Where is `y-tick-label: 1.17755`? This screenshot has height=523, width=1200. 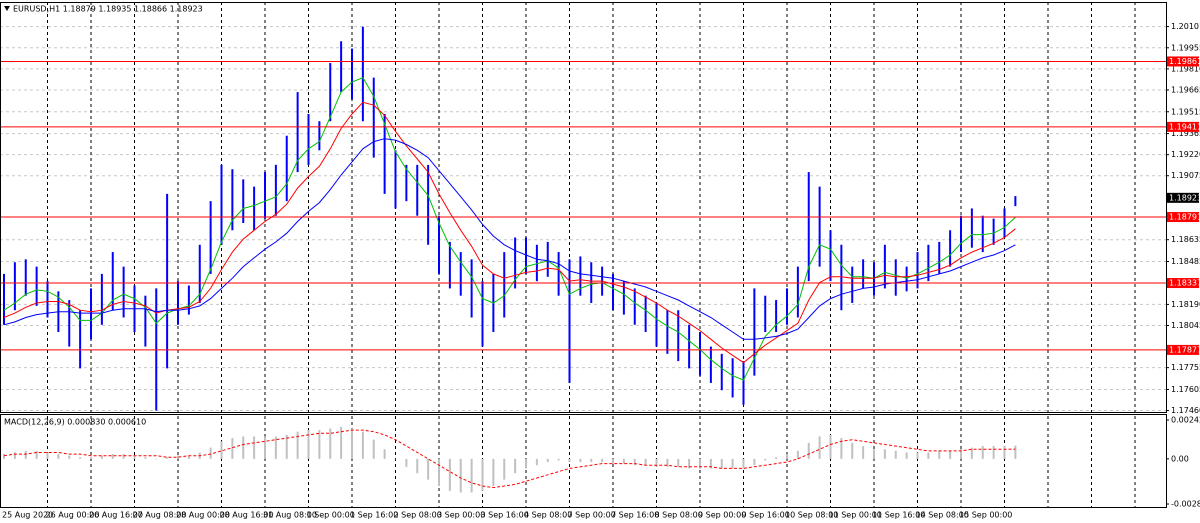
y-tick-label: 1.17755 is located at coordinates (1185, 367).